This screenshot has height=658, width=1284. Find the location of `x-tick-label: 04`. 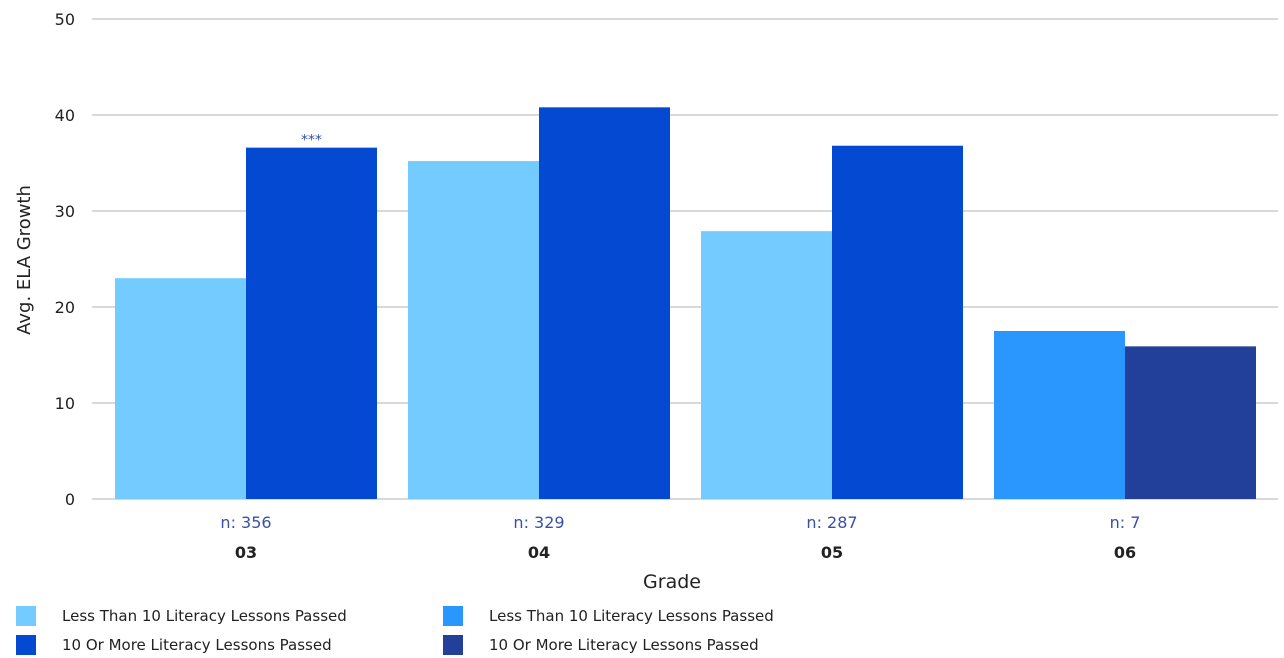

x-tick-label: 04 is located at coordinates (539, 552).